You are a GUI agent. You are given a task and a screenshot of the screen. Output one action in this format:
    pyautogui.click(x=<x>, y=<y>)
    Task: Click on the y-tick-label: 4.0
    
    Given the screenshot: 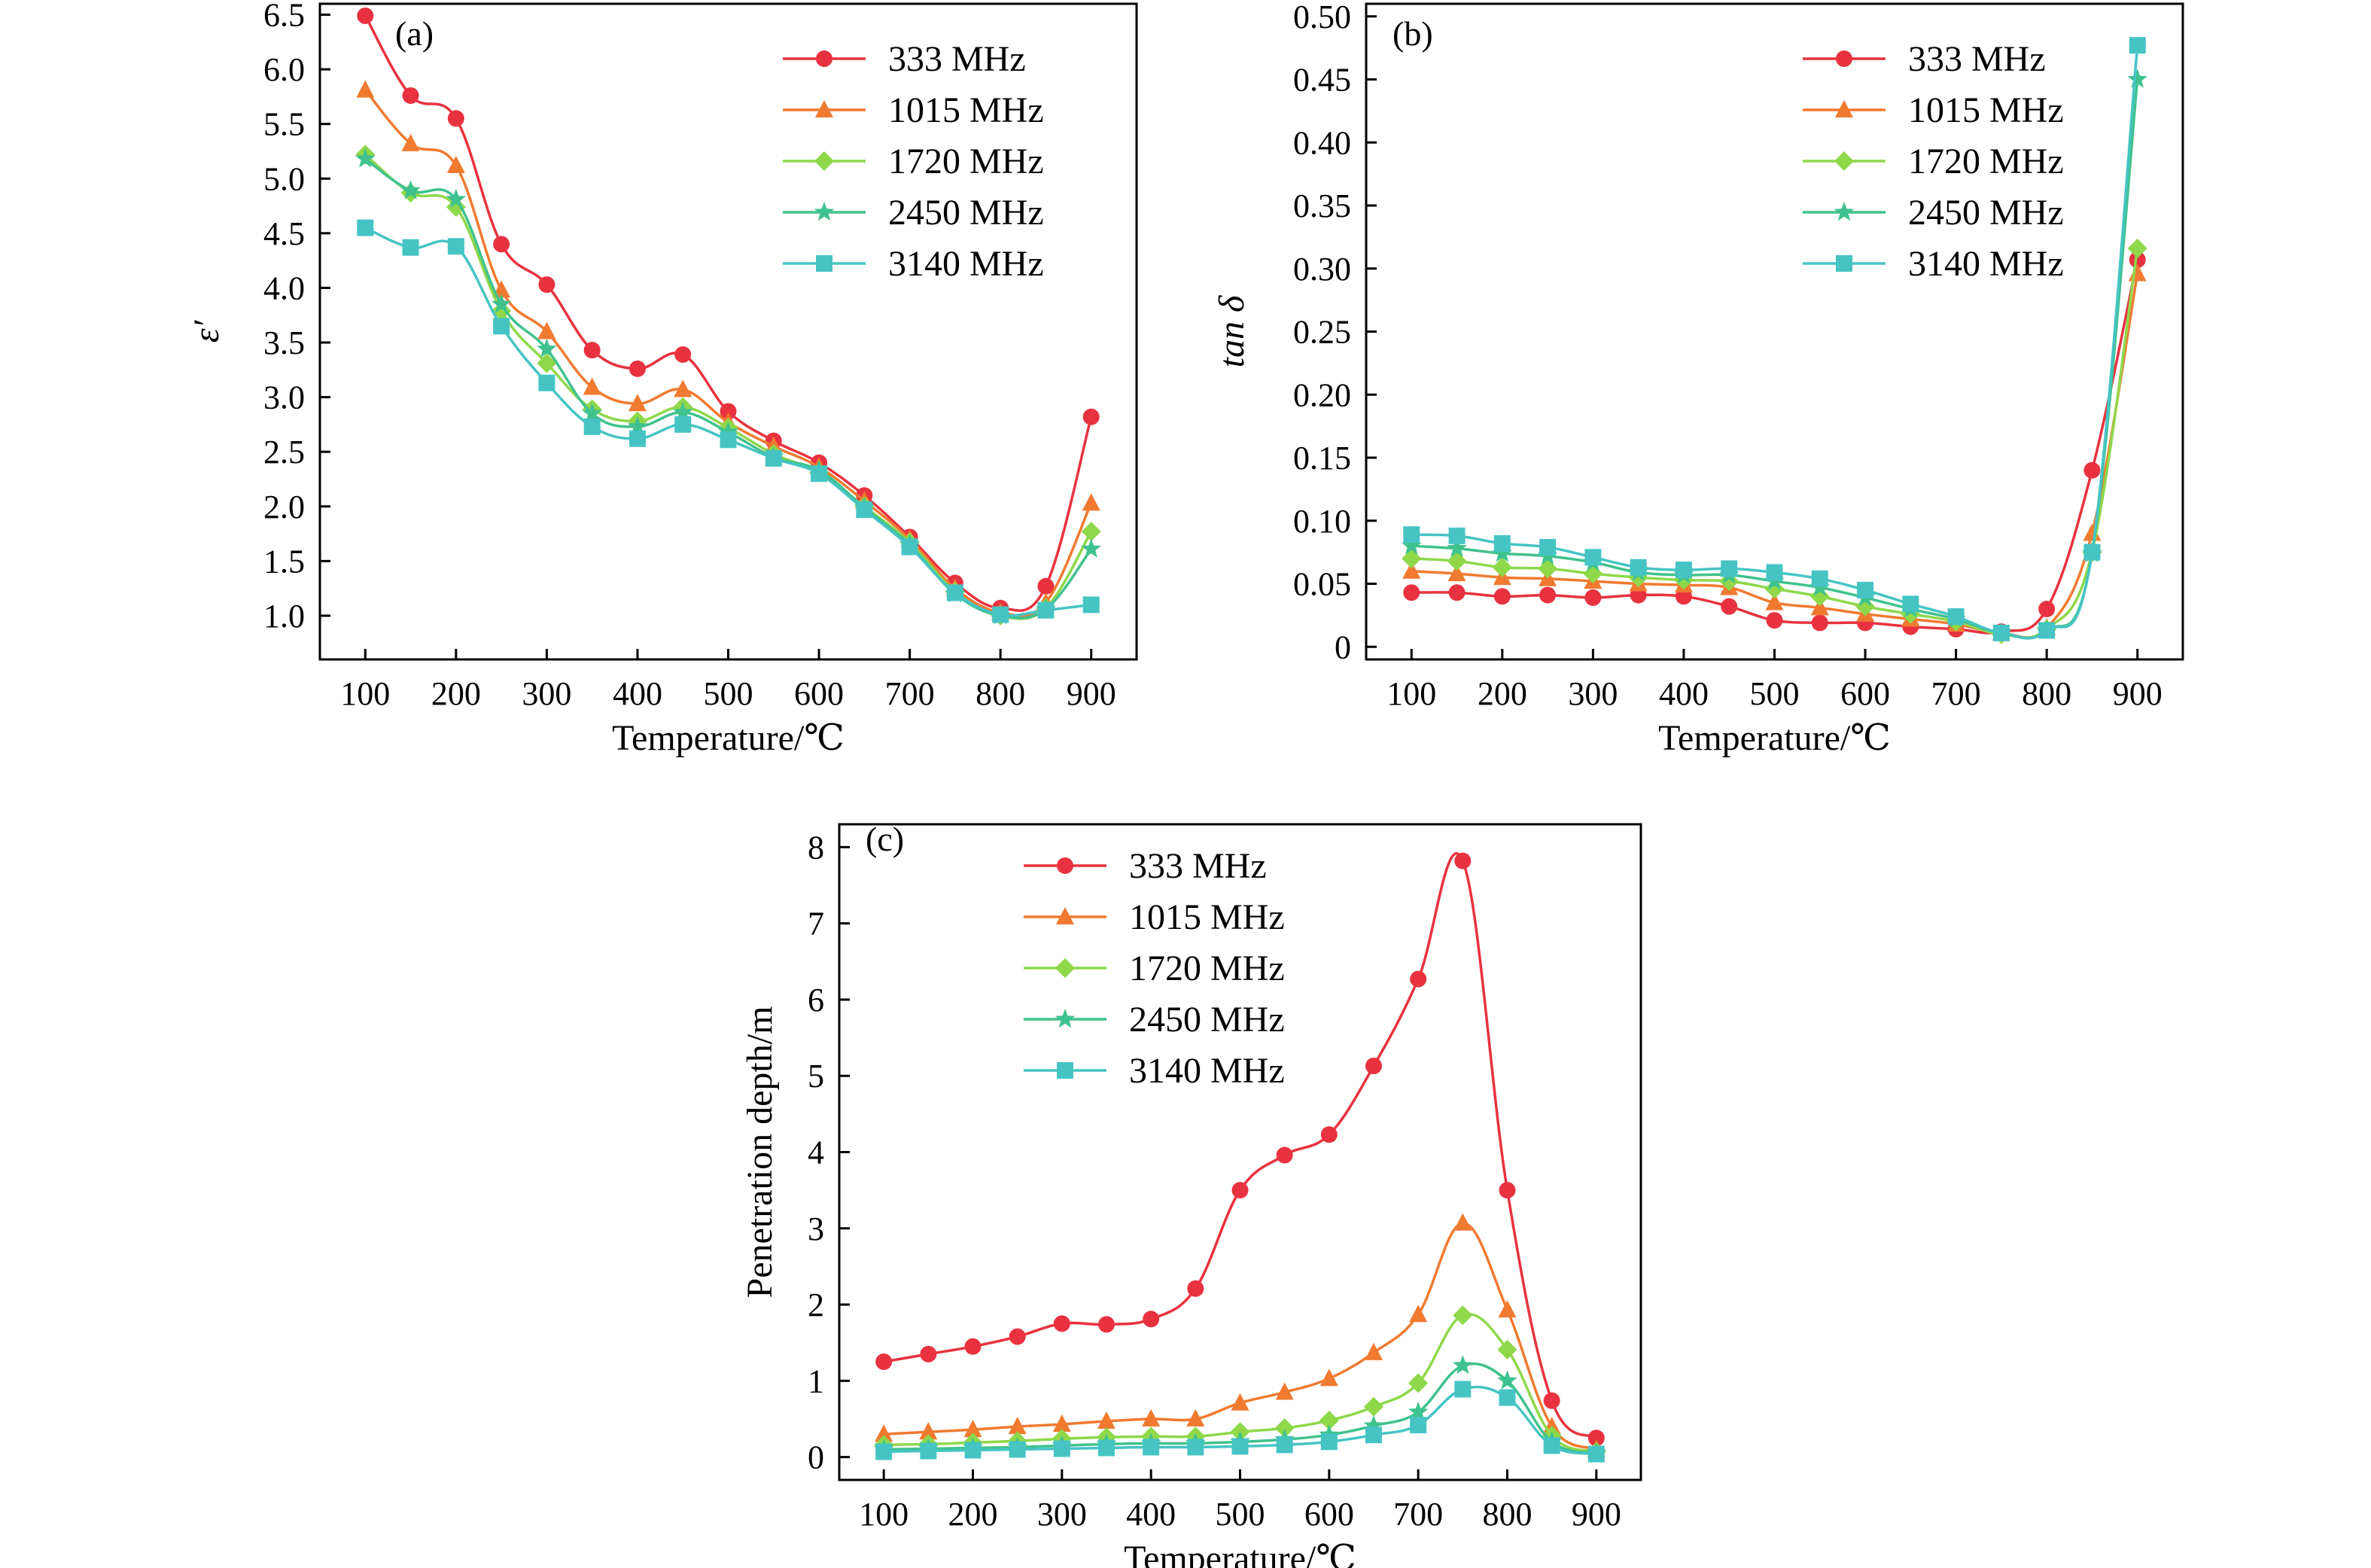 What is the action you would take?
    pyautogui.click(x=284, y=287)
    